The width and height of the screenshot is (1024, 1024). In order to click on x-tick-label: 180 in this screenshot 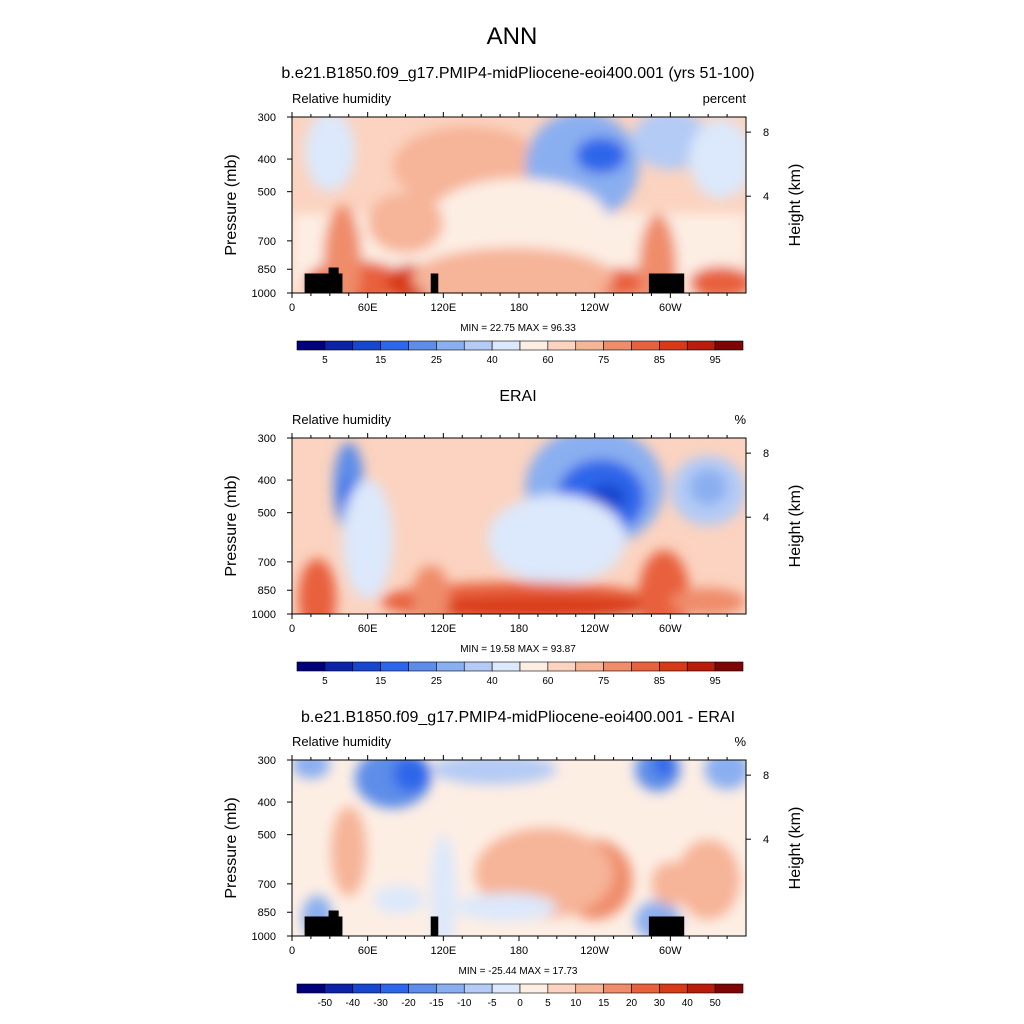, I will do `click(519, 951)`.